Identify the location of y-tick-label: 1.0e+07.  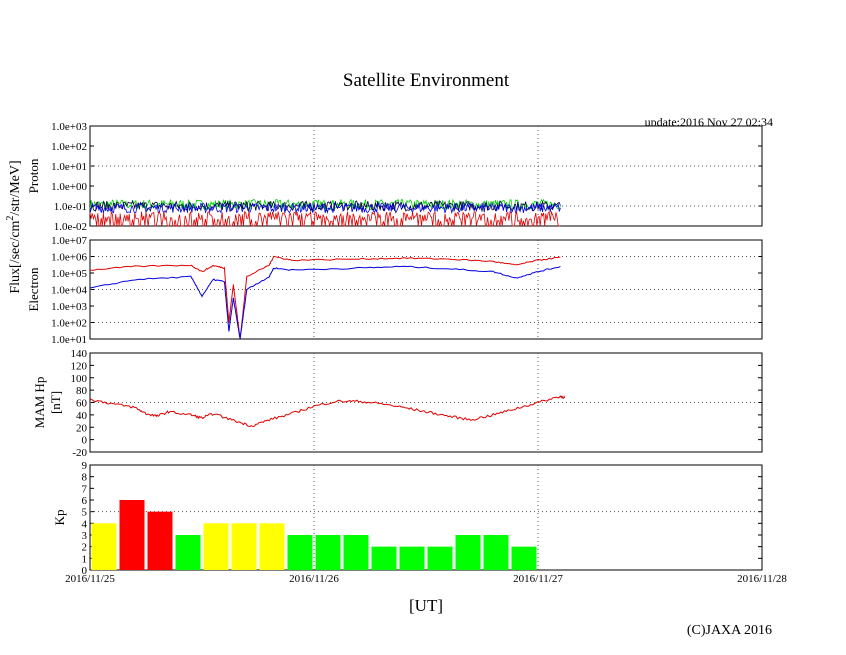
(69, 241).